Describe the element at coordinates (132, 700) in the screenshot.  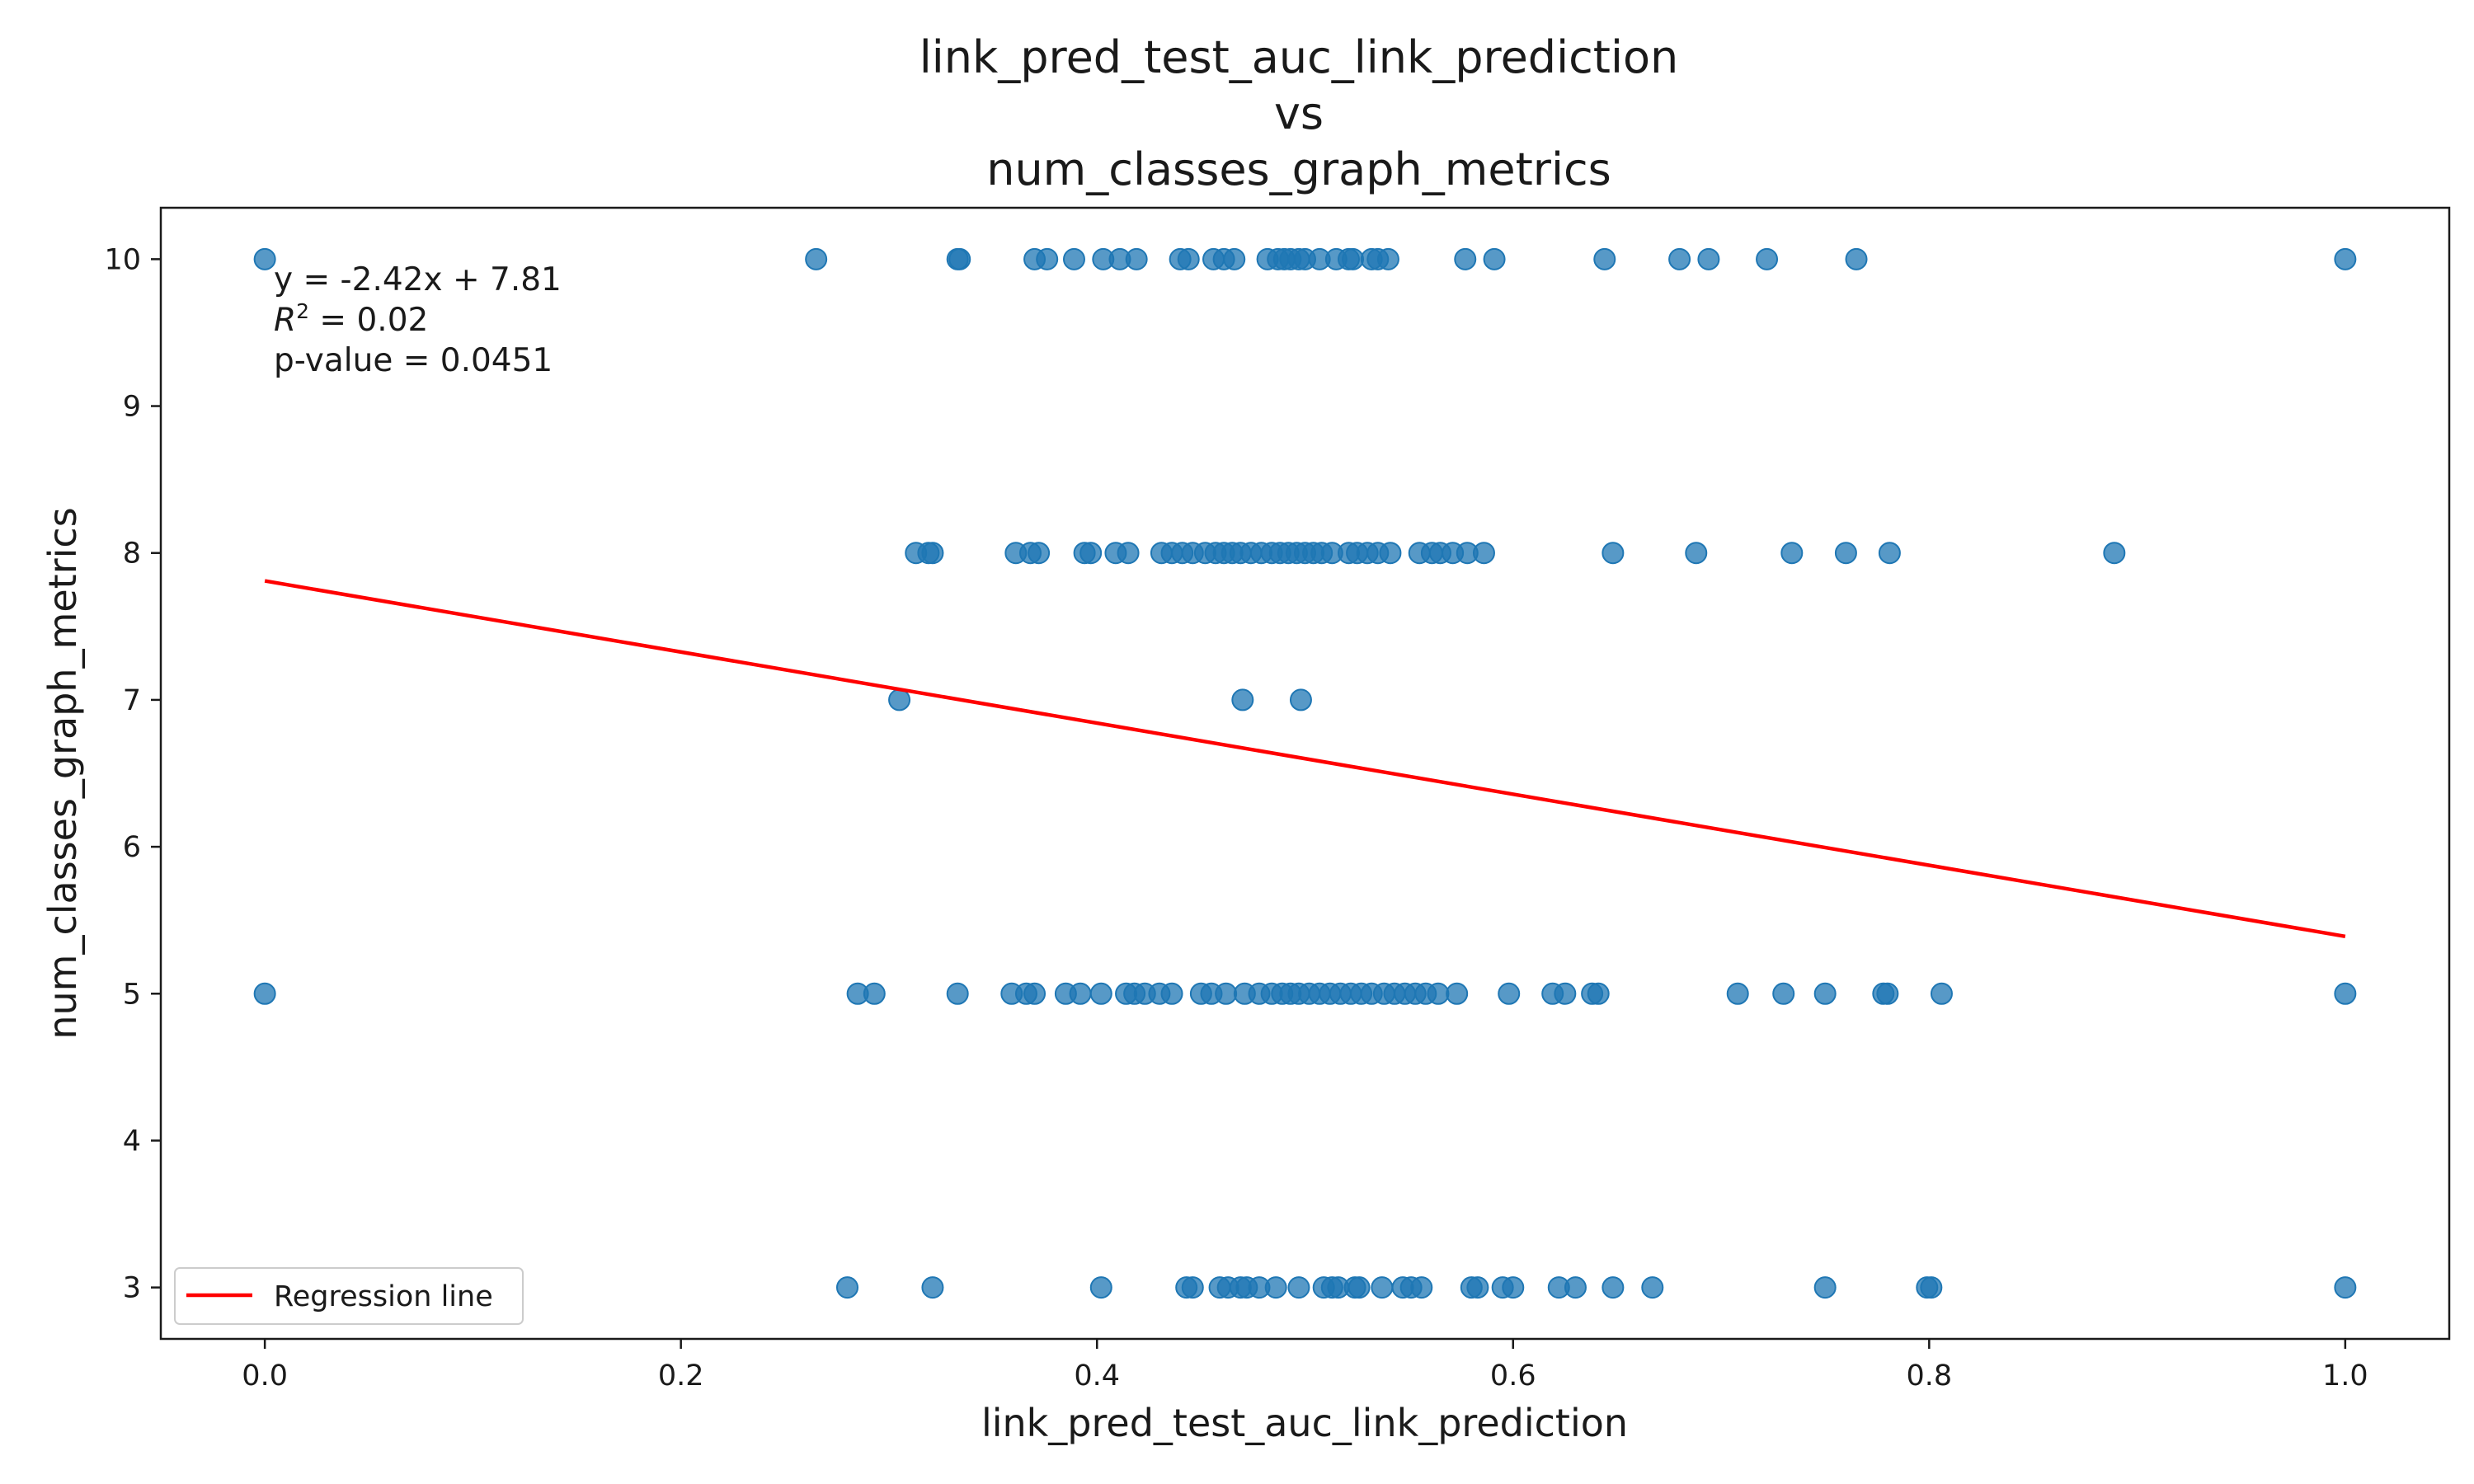
I see `y-tick-label: 7` at that location.